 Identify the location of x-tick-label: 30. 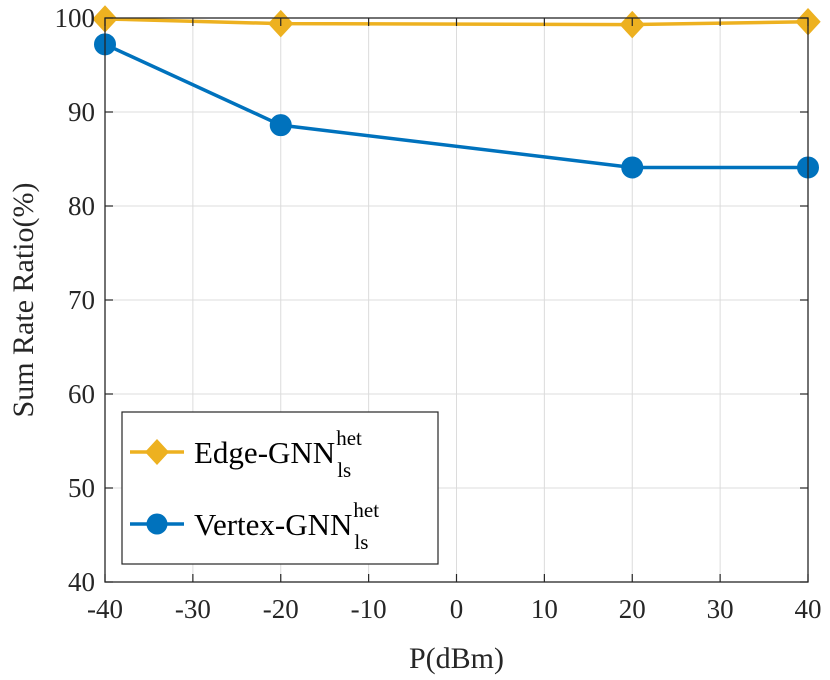
(720, 609).